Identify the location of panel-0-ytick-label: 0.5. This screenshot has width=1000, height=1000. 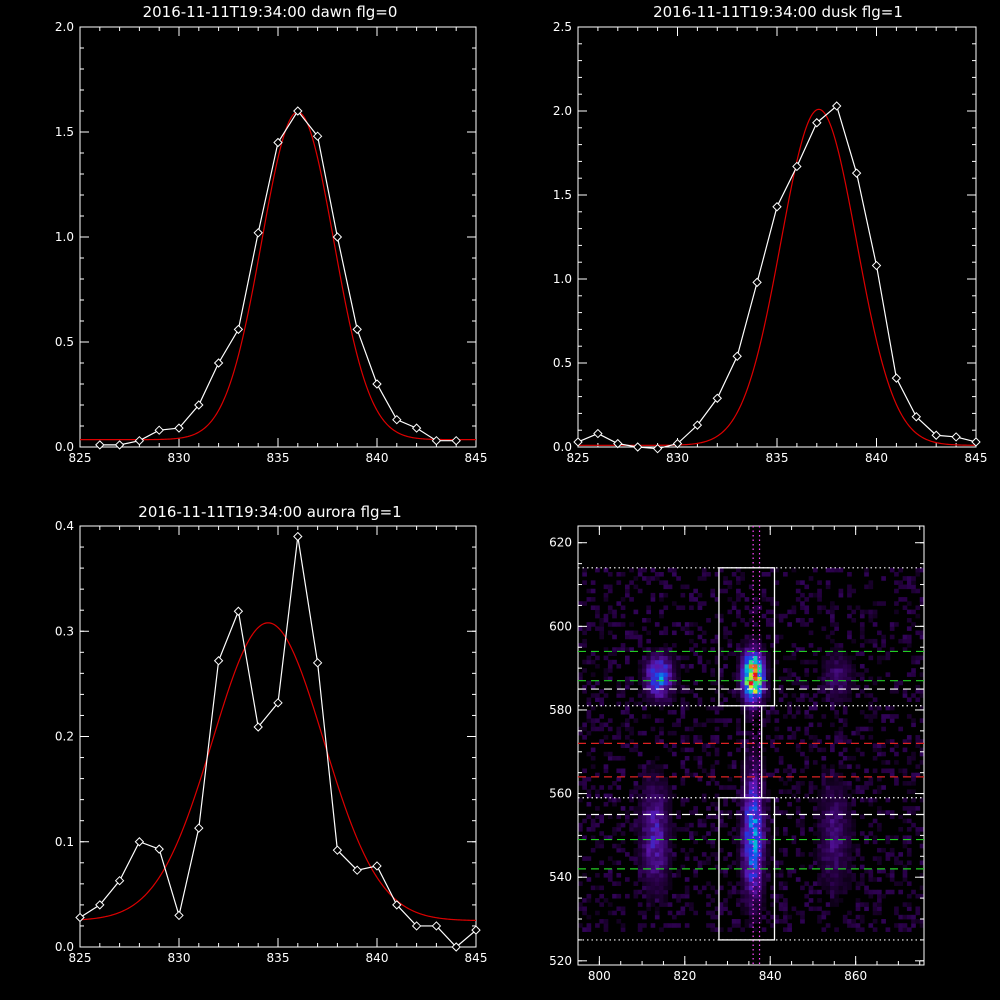
(64, 342).